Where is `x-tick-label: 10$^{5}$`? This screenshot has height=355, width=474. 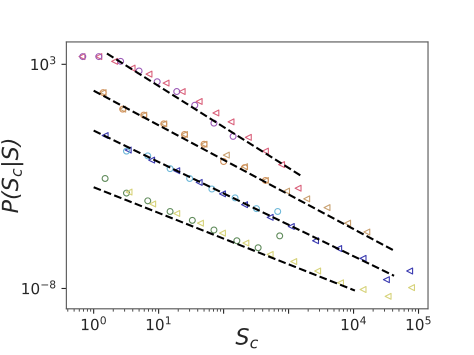 x-tick-label: 10$^{5}$ is located at coordinates (418, 323).